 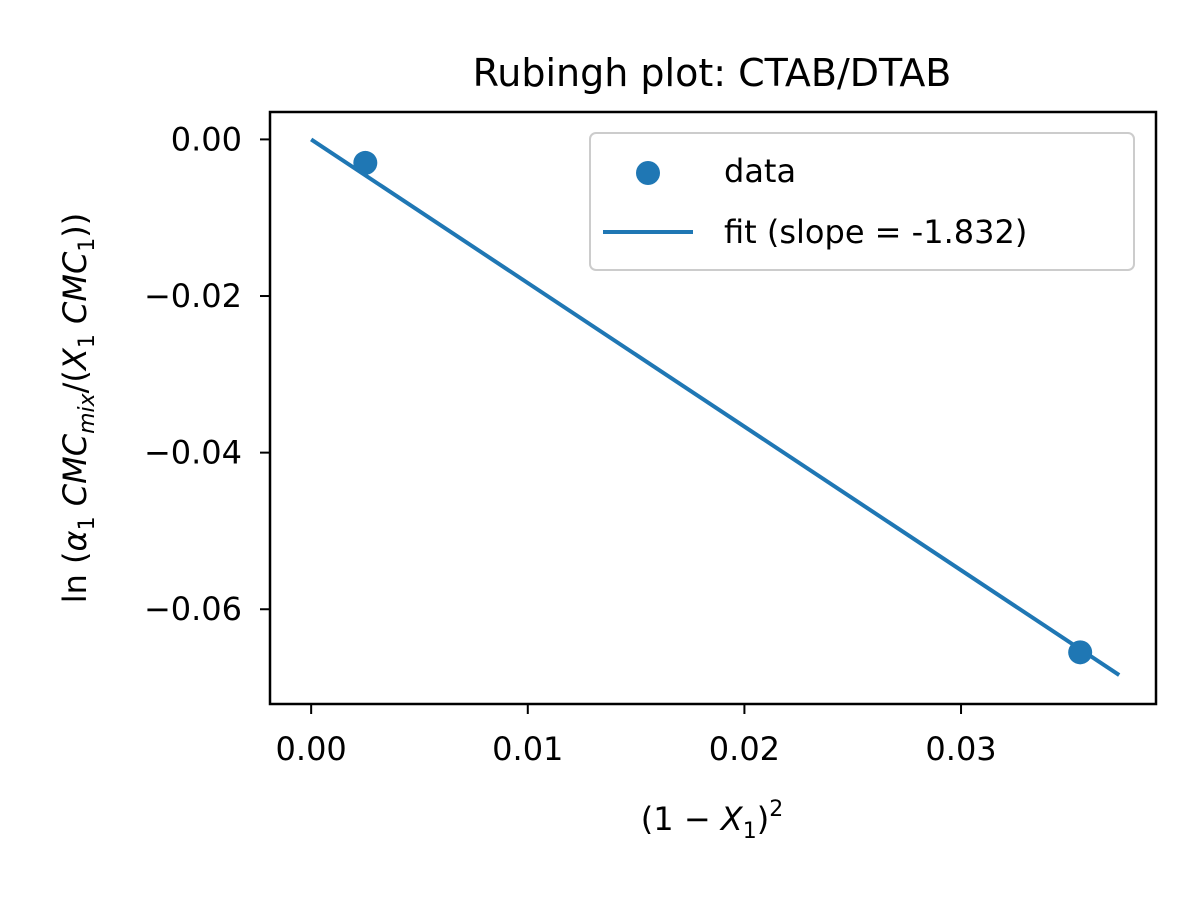 What do you see at coordinates (744, 749) in the screenshot?
I see `x-tick-label: 0.02` at bounding box center [744, 749].